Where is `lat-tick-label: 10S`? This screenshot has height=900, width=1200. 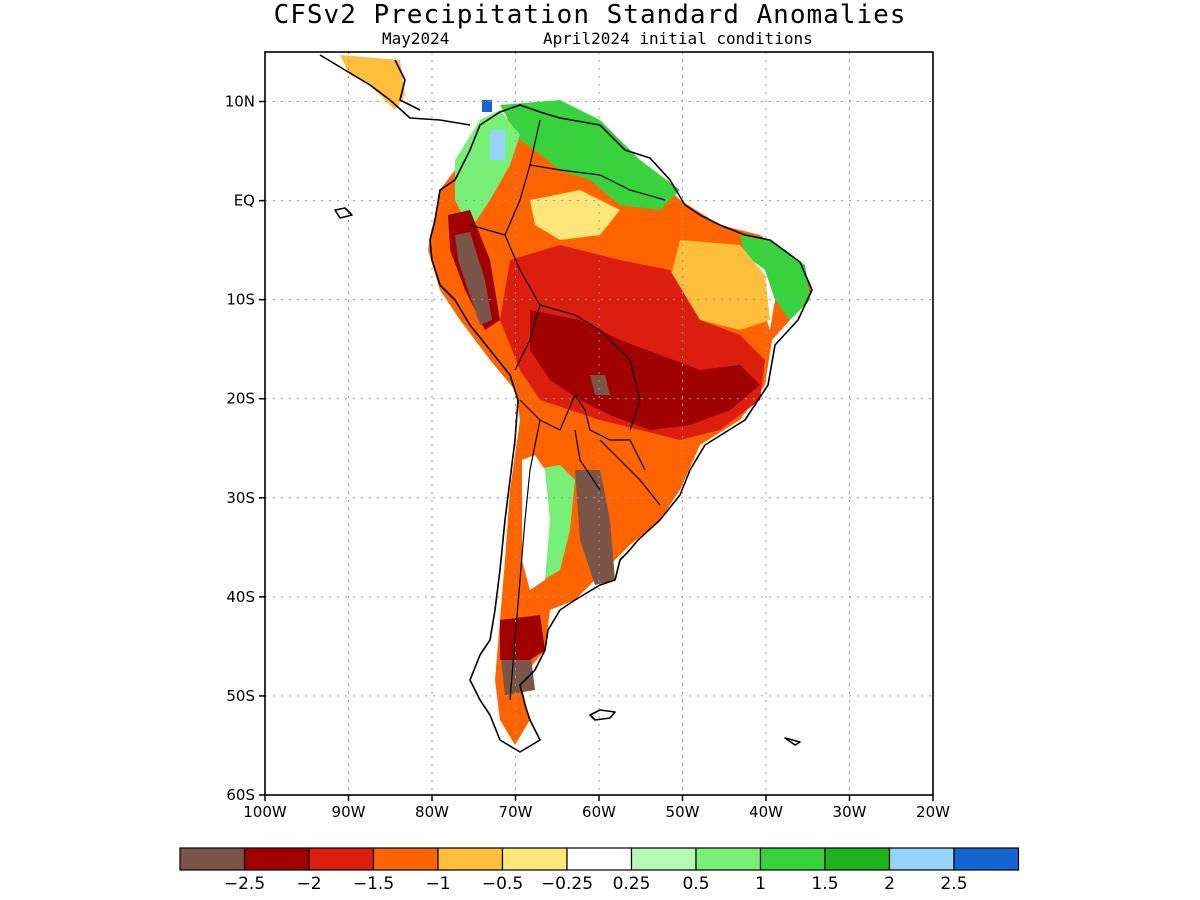 lat-tick-label: 10S is located at coordinates (240, 300).